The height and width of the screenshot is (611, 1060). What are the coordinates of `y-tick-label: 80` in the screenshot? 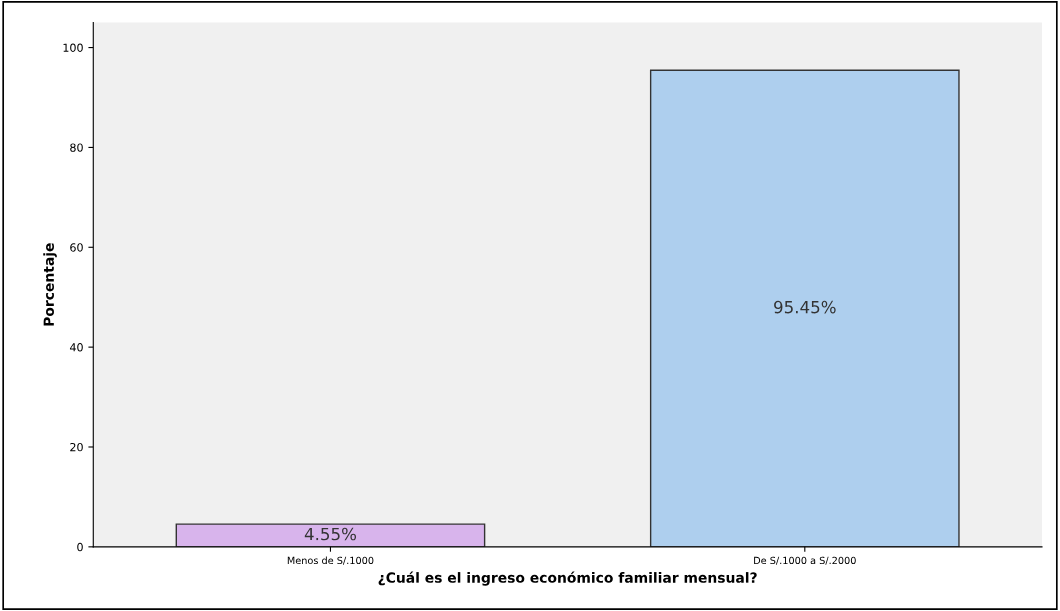 It's located at (76, 147).